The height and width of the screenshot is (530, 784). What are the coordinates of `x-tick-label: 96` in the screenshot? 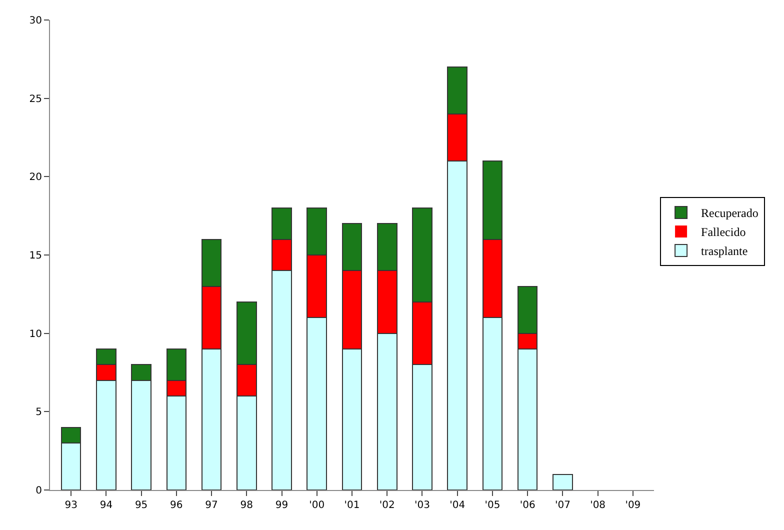 It's located at (176, 505).